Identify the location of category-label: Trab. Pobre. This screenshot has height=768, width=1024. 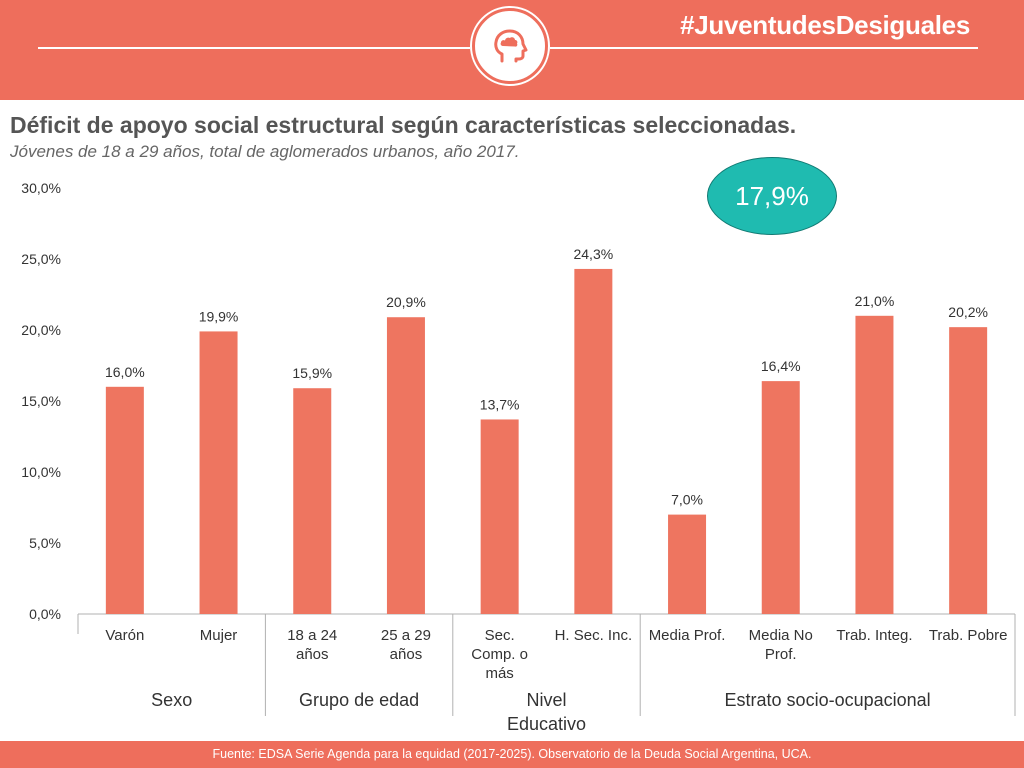
(968, 635).